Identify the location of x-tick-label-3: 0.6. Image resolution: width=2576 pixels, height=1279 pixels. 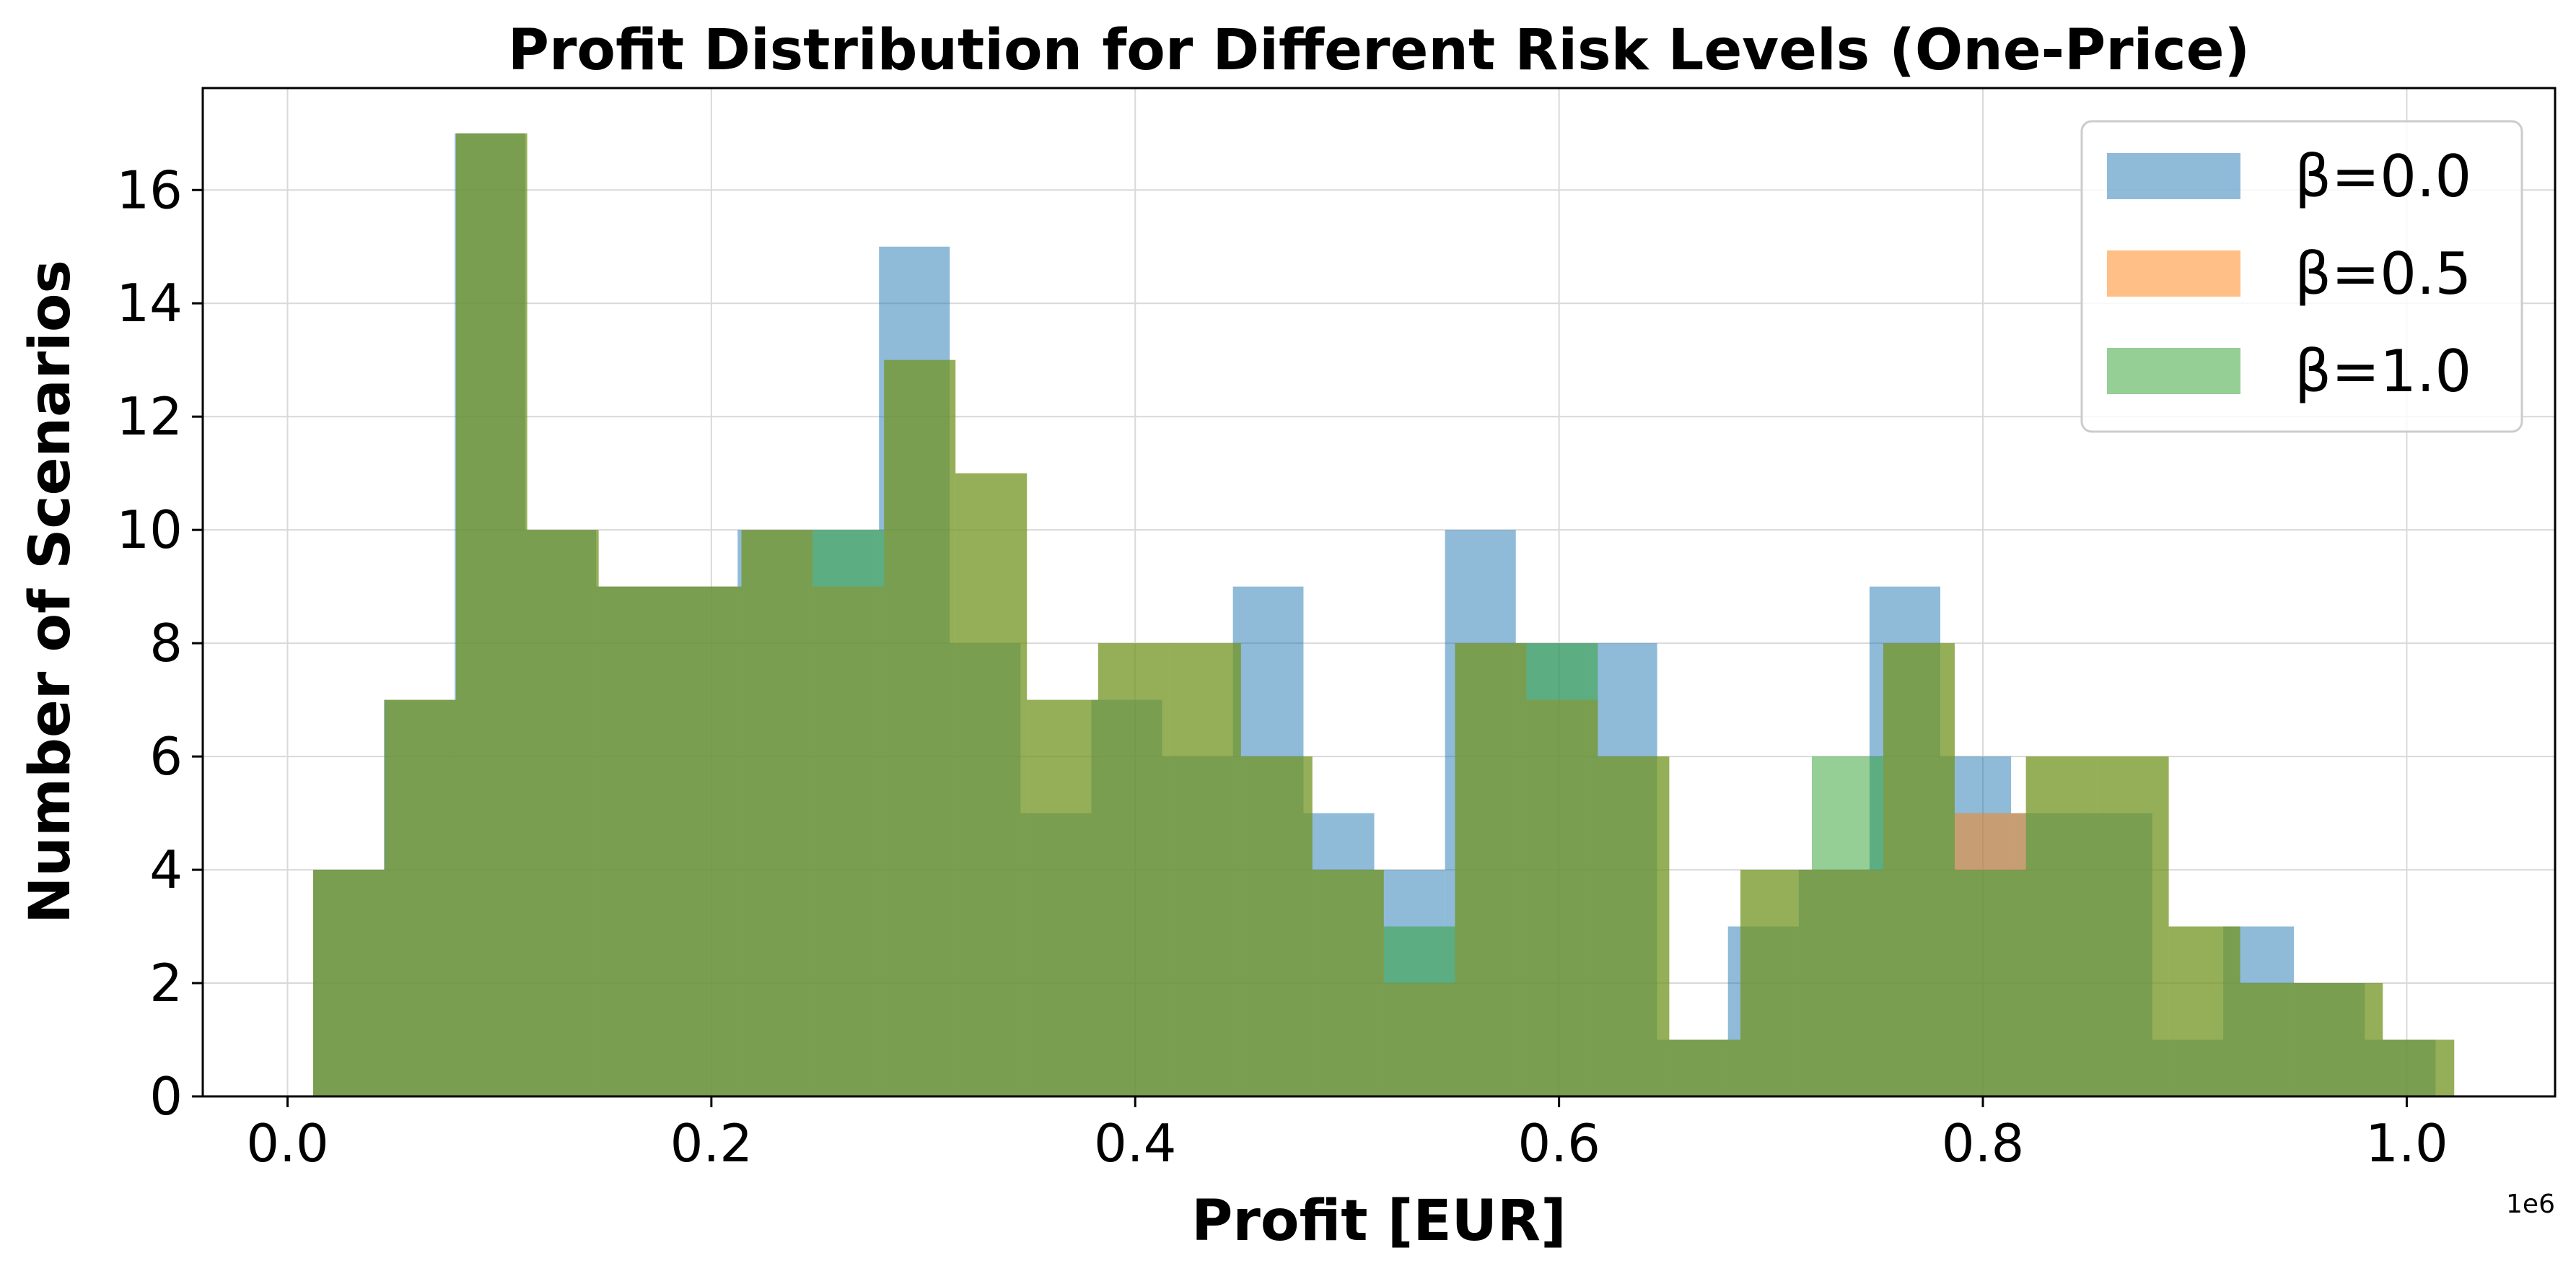
(1558, 1143).